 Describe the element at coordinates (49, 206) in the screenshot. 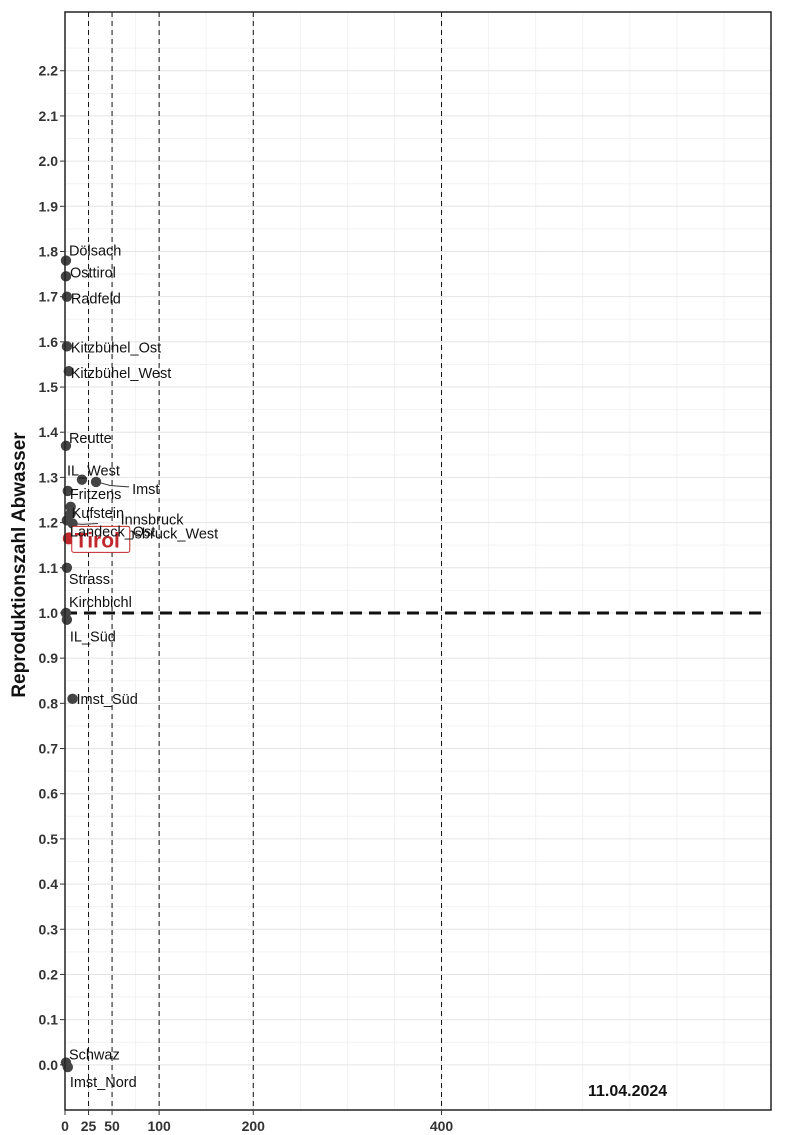

I see `y-tick-label: 1.9` at that location.